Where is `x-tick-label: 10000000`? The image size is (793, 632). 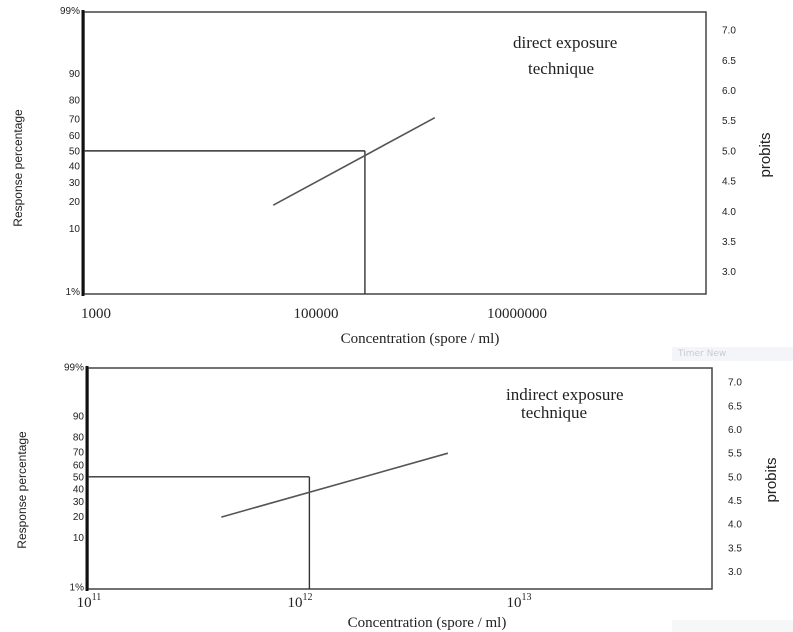
x-tick-label: 10000000 is located at coordinates (517, 314).